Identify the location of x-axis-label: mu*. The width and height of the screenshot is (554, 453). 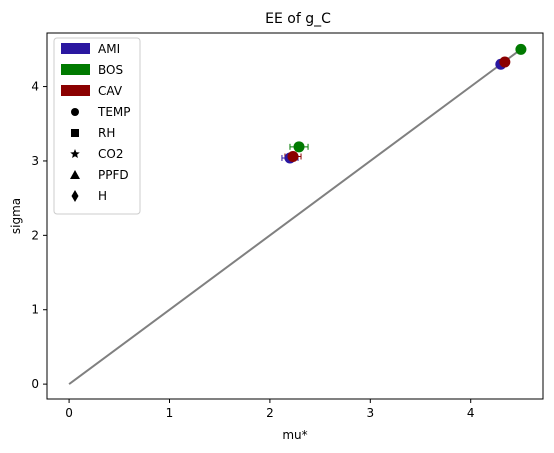
(294, 435).